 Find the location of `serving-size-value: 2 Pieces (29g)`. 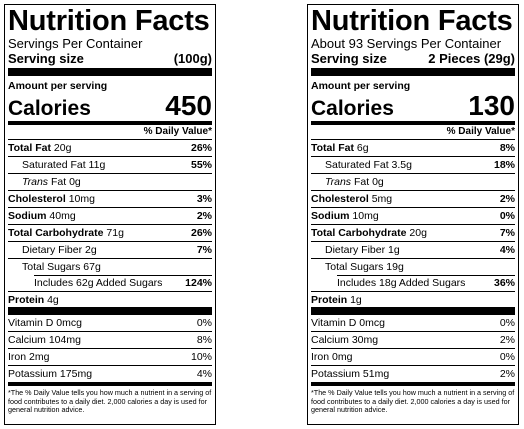

serving-size-value: 2 Pieces (29g) is located at coordinates (471, 58).